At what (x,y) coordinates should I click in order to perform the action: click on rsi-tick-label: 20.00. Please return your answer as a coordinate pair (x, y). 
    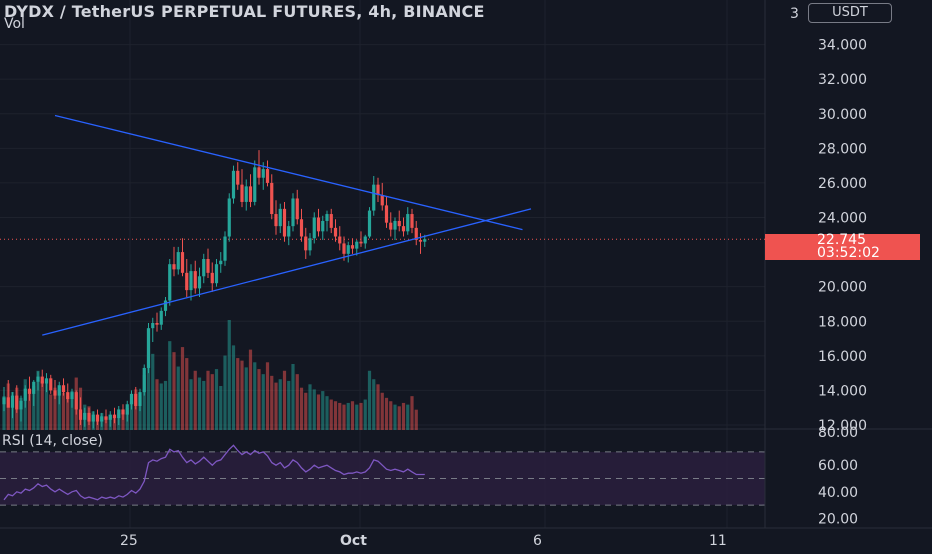
    Looking at the image, I should click on (838, 519).